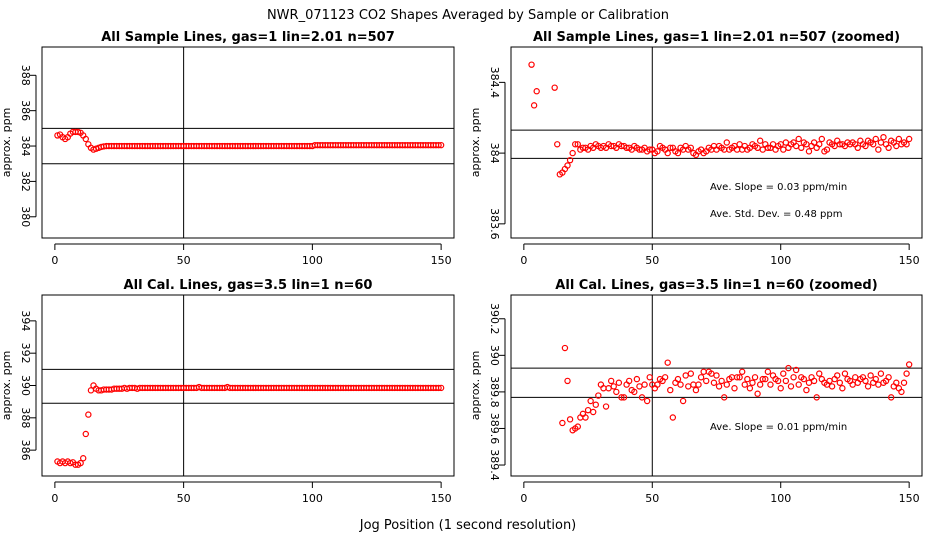 Image resolution: width=936 pixels, height=545 pixels. I want to click on y-tick-label: 394, so click(25, 320).